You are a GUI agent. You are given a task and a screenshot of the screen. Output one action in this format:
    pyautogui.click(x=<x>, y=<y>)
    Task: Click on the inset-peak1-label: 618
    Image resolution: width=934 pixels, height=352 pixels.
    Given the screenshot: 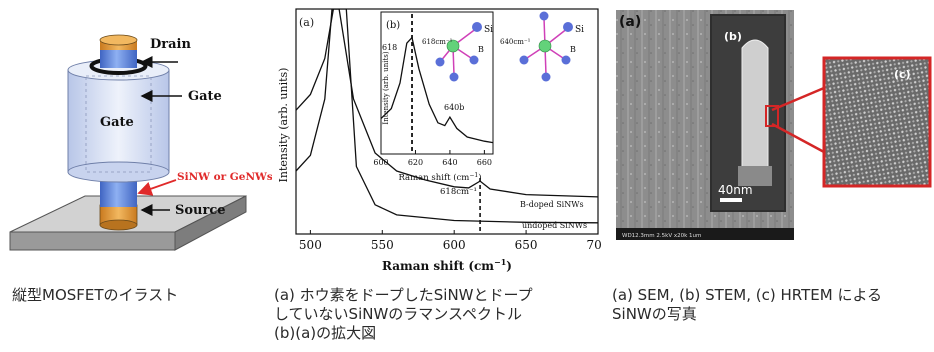 What is the action you would take?
    pyautogui.click(x=389, y=47)
    